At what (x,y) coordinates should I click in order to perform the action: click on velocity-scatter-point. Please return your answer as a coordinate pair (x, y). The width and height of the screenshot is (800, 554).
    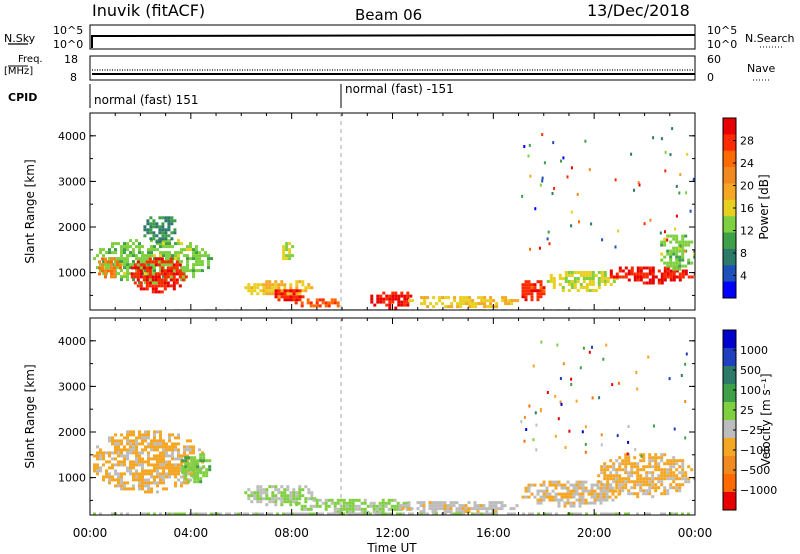
    Looking at the image, I should click on (560, 402).